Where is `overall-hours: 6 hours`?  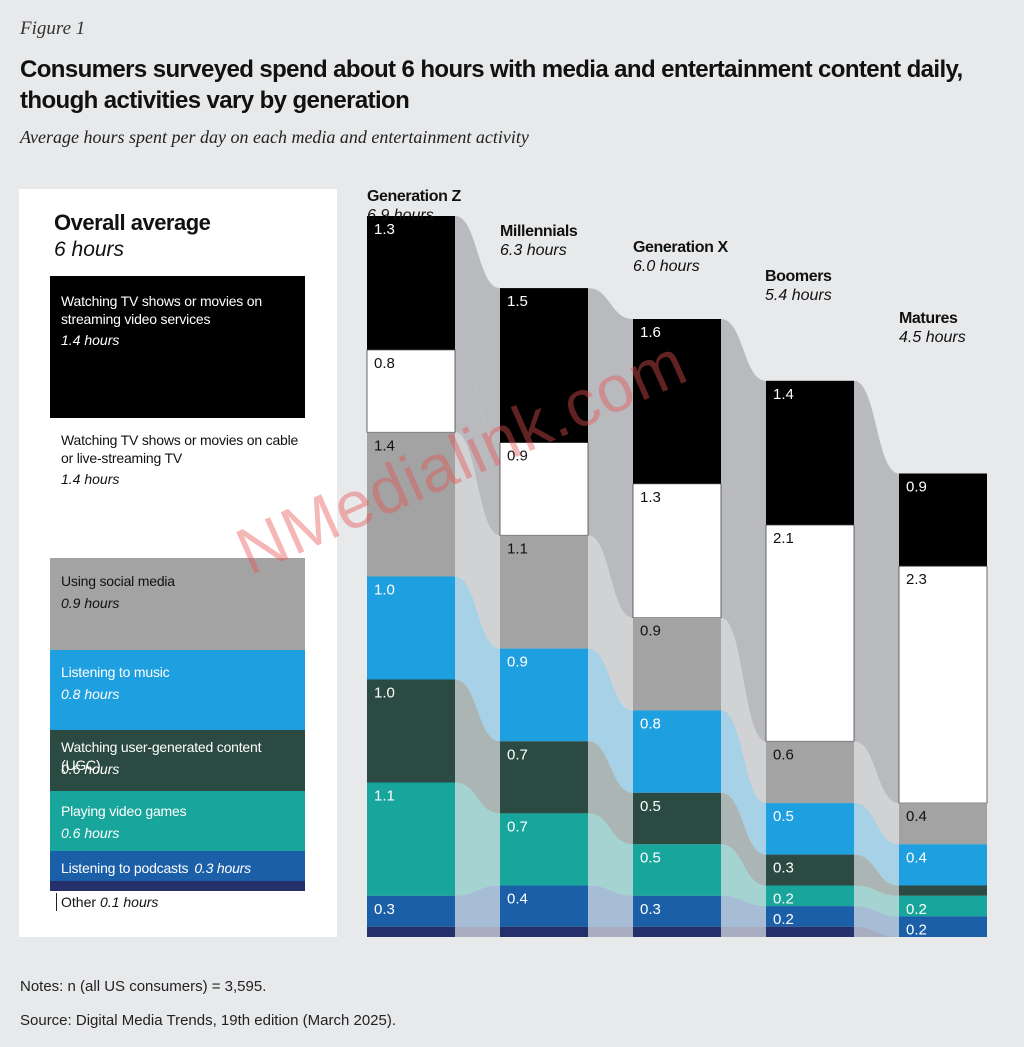
overall-hours: 6 hours is located at coordinates (89, 249).